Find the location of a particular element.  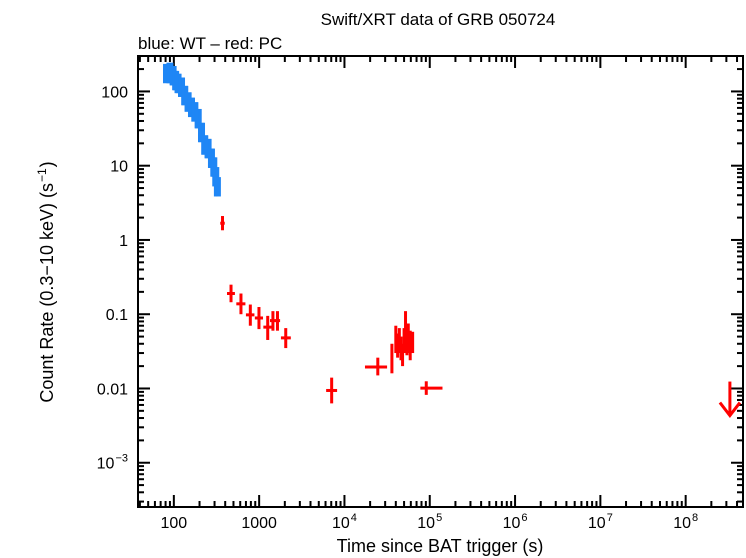

x-tick-label: 100 is located at coordinates (173, 523).